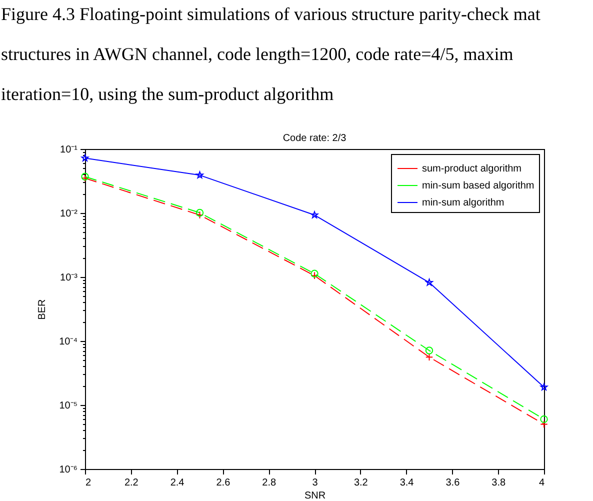  Describe the element at coordinates (472, 169) in the screenshot. I see `legend-label: sum-product algorithm` at that location.